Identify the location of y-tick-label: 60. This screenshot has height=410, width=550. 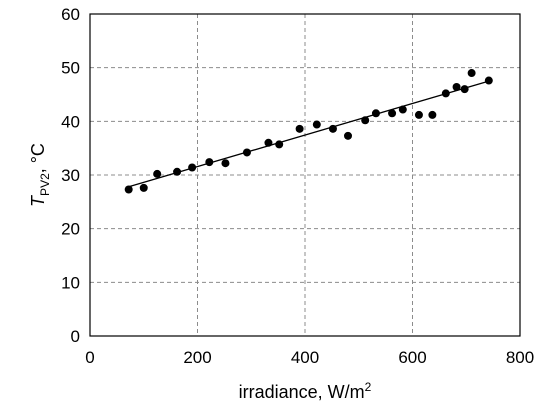
(70, 14).